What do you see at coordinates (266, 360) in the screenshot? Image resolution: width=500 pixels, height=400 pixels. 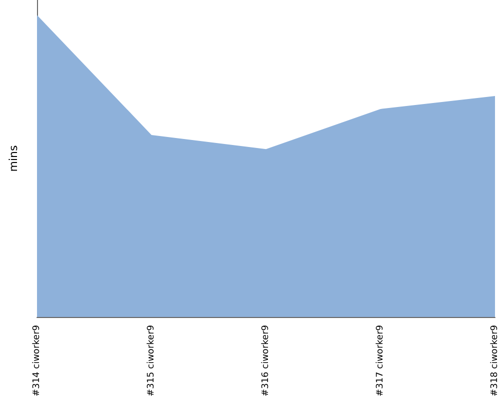 I see `x-tick-label: #316 ciworker9` at bounding box center [266, 360].